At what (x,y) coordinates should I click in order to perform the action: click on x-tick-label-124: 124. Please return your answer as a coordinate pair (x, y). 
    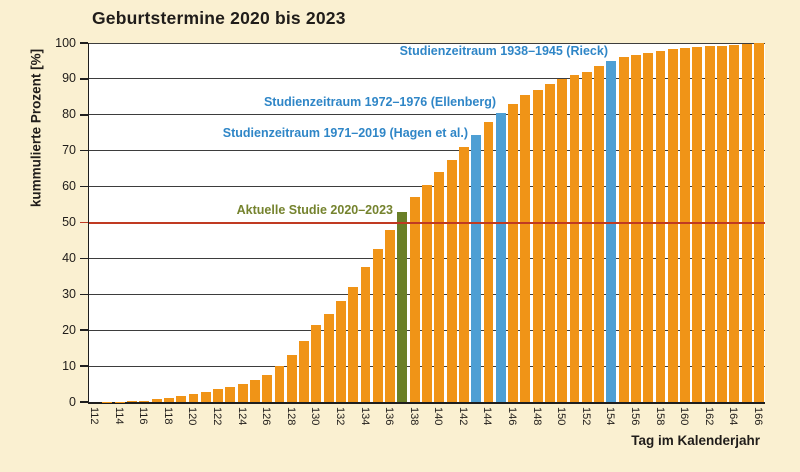
    Looking at the image, I should click on (241, 416).